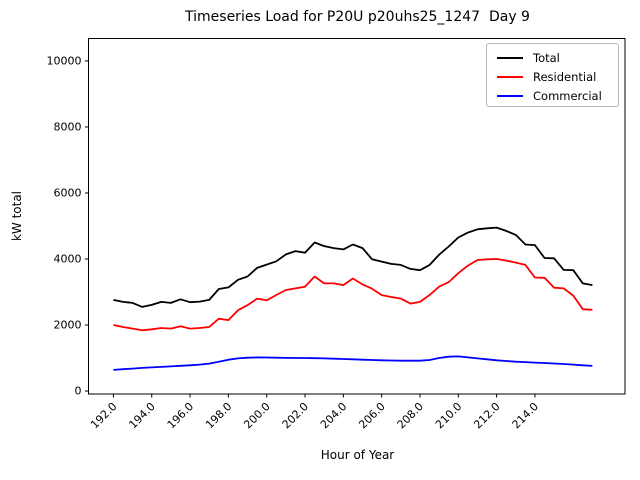 The width and height of the screenshot is (640, 480). I want to click on x-tick-label: 196.0, so click(180, 415).